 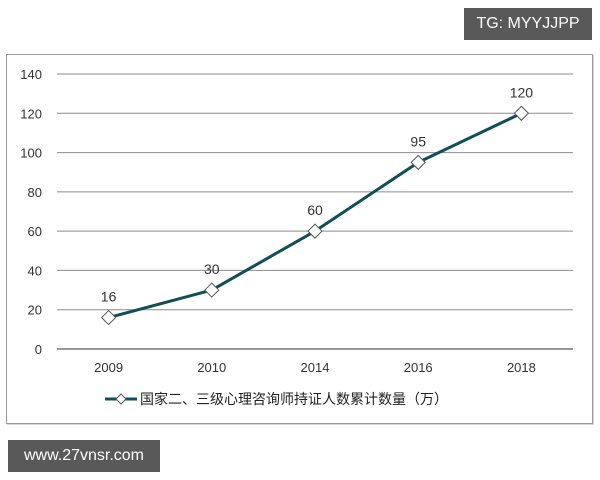 I want to click on watermark-telegram: TG: MYYJJPP, so click(x=528, y=24).